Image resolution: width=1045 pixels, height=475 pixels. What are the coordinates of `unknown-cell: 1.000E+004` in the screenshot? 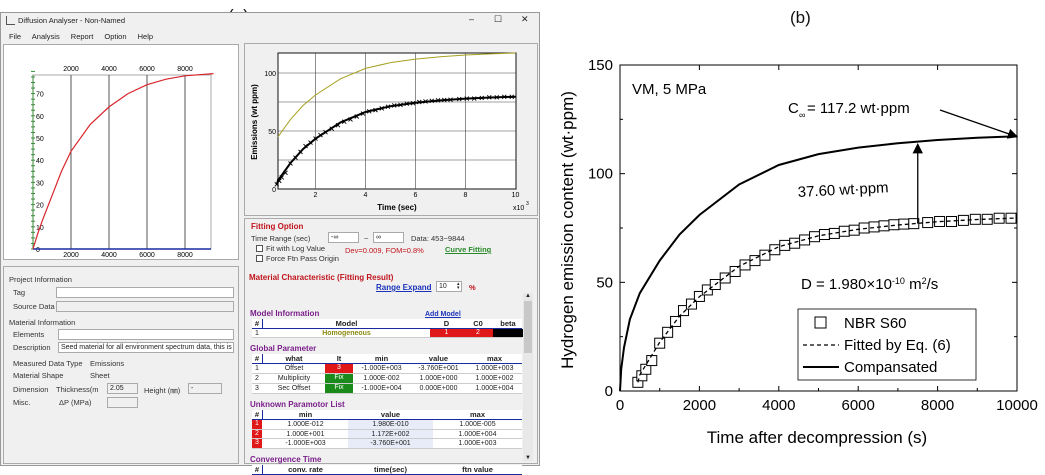 It's located at (477, 434).